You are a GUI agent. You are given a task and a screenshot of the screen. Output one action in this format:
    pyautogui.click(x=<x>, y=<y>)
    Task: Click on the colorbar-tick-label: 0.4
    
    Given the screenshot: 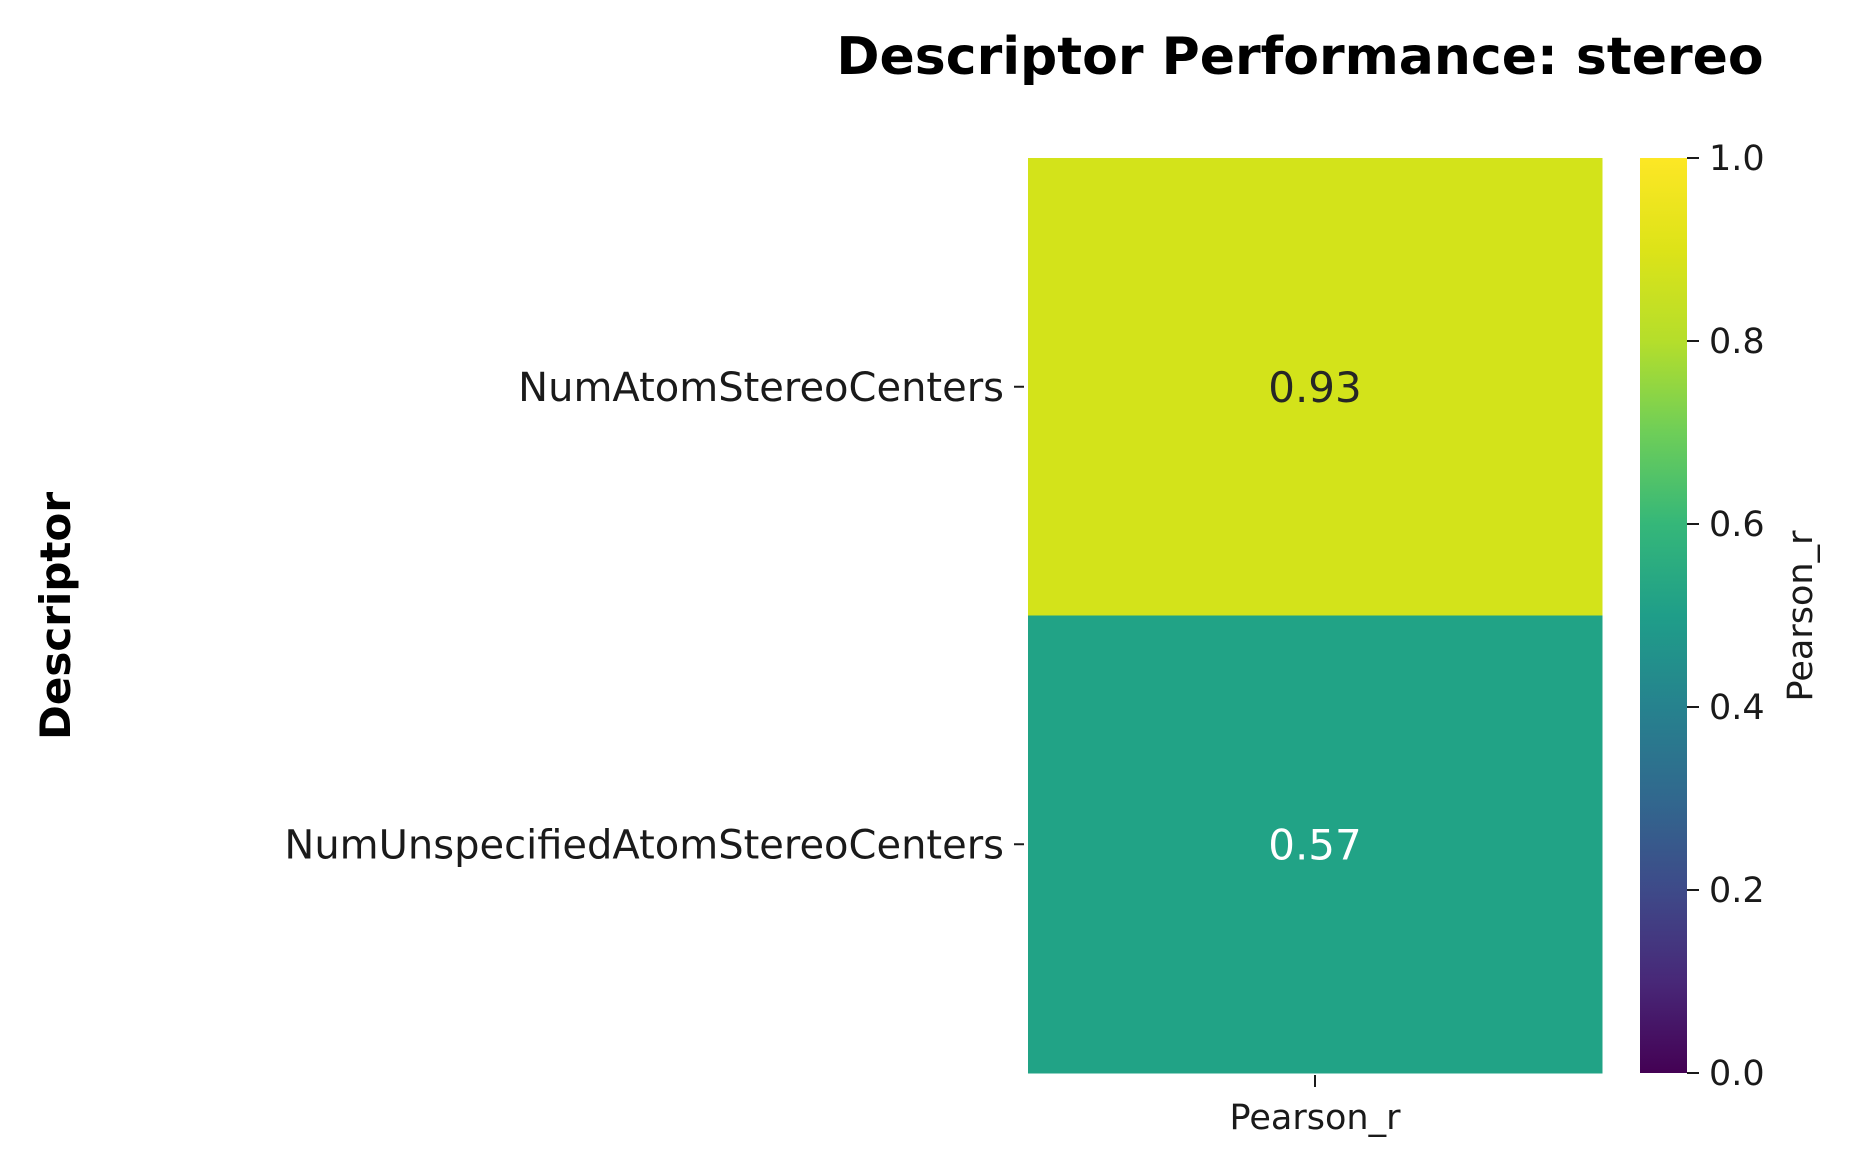 What is the action you would take?
    pyautogui.click(x=1737, y=708)
    